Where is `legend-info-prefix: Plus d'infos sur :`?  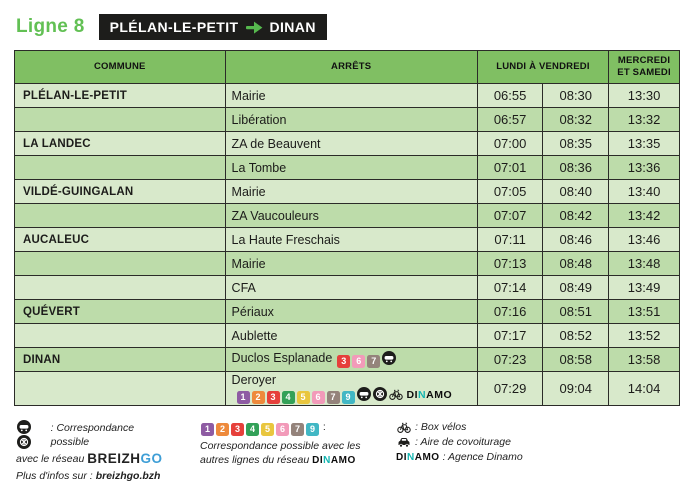
legend-info-prefix: Plus d'infos sur : is located at coordinates (54, 475).